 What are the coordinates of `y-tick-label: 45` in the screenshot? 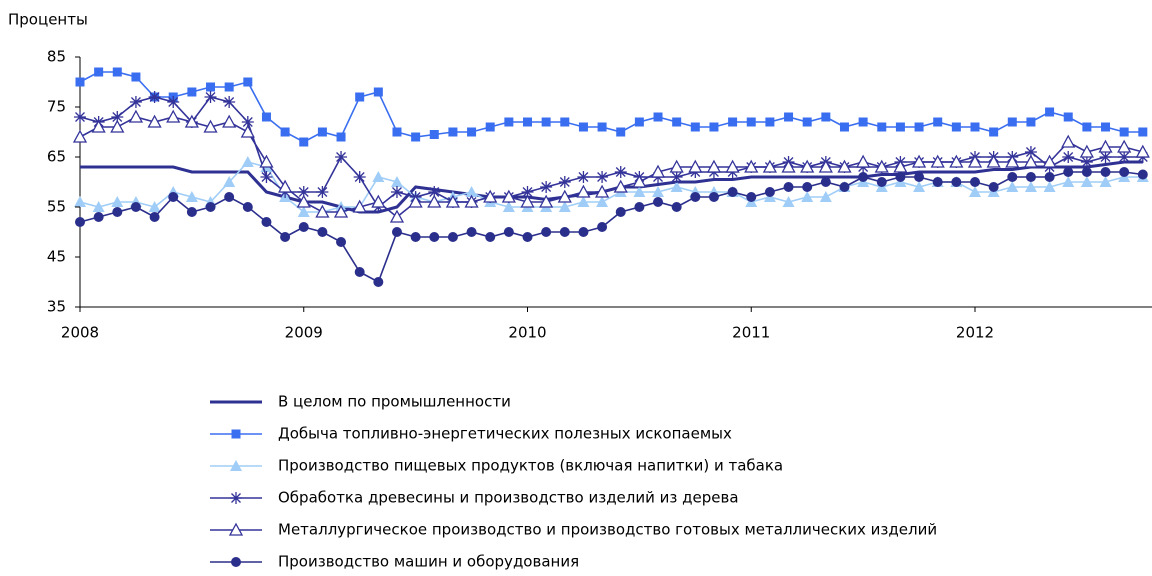 It's located at (56, 257).